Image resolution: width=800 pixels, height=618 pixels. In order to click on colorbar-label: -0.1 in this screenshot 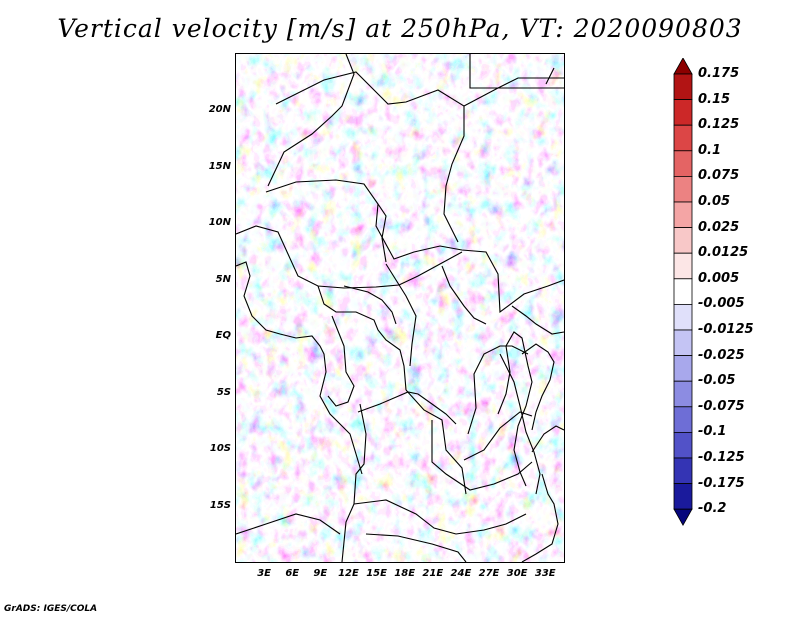, I will do `click(712, 432)`.